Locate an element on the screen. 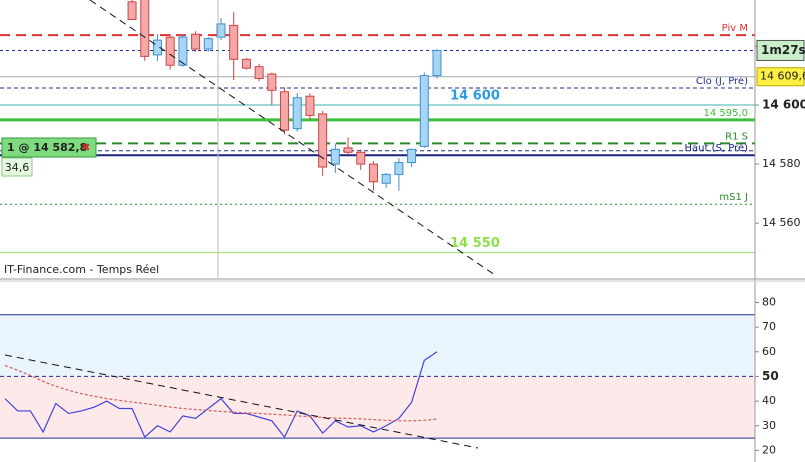 The image size is (805, 462). level-label: R1 S is located at coordinates (736, 136).